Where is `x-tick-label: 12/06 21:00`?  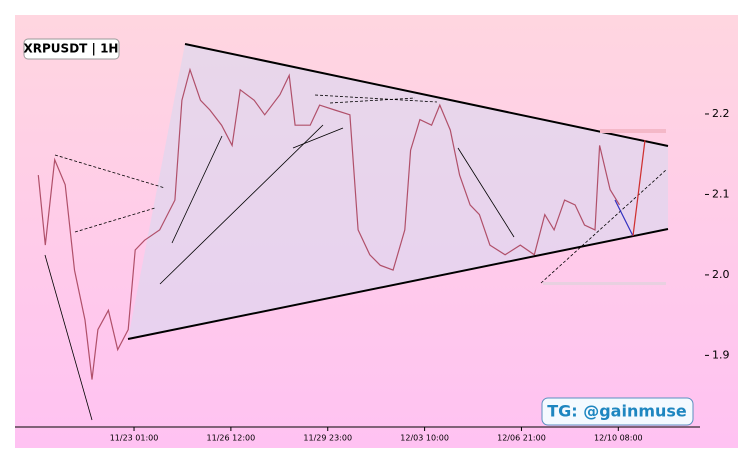 x-tick-label: 12/06 21:00 is located at coordinates (521, 438).